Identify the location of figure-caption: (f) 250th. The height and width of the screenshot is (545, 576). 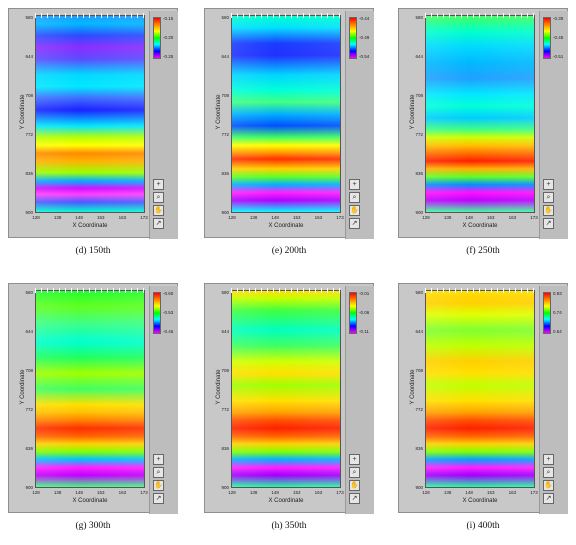
(483, 251).